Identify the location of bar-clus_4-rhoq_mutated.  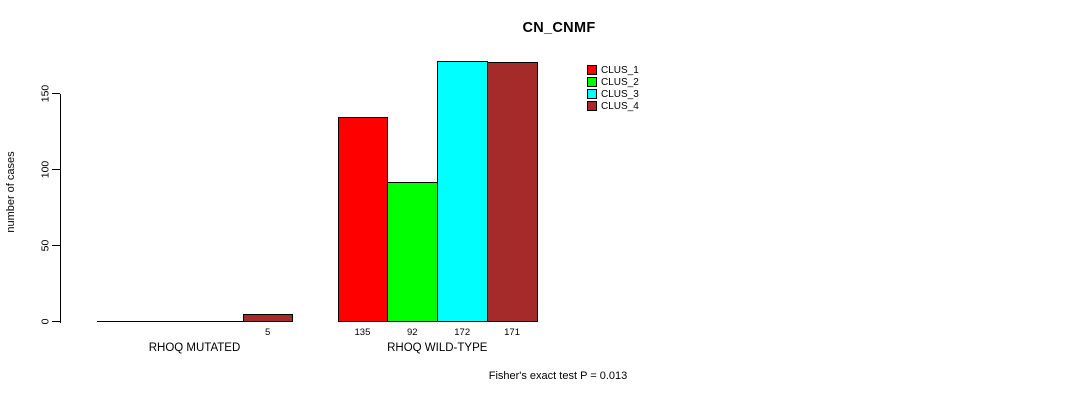
(268, 318).